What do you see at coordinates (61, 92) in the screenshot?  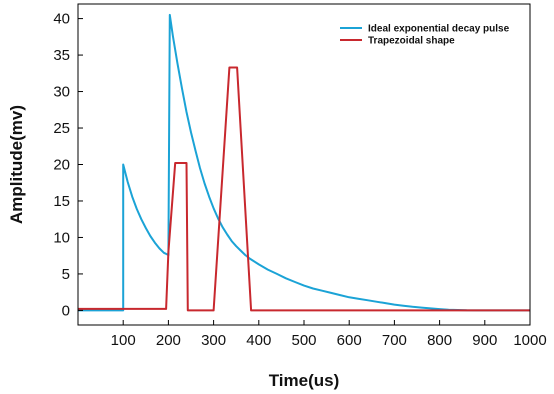 I see `y-tick-label: 30` at bounding box center [61, 92].